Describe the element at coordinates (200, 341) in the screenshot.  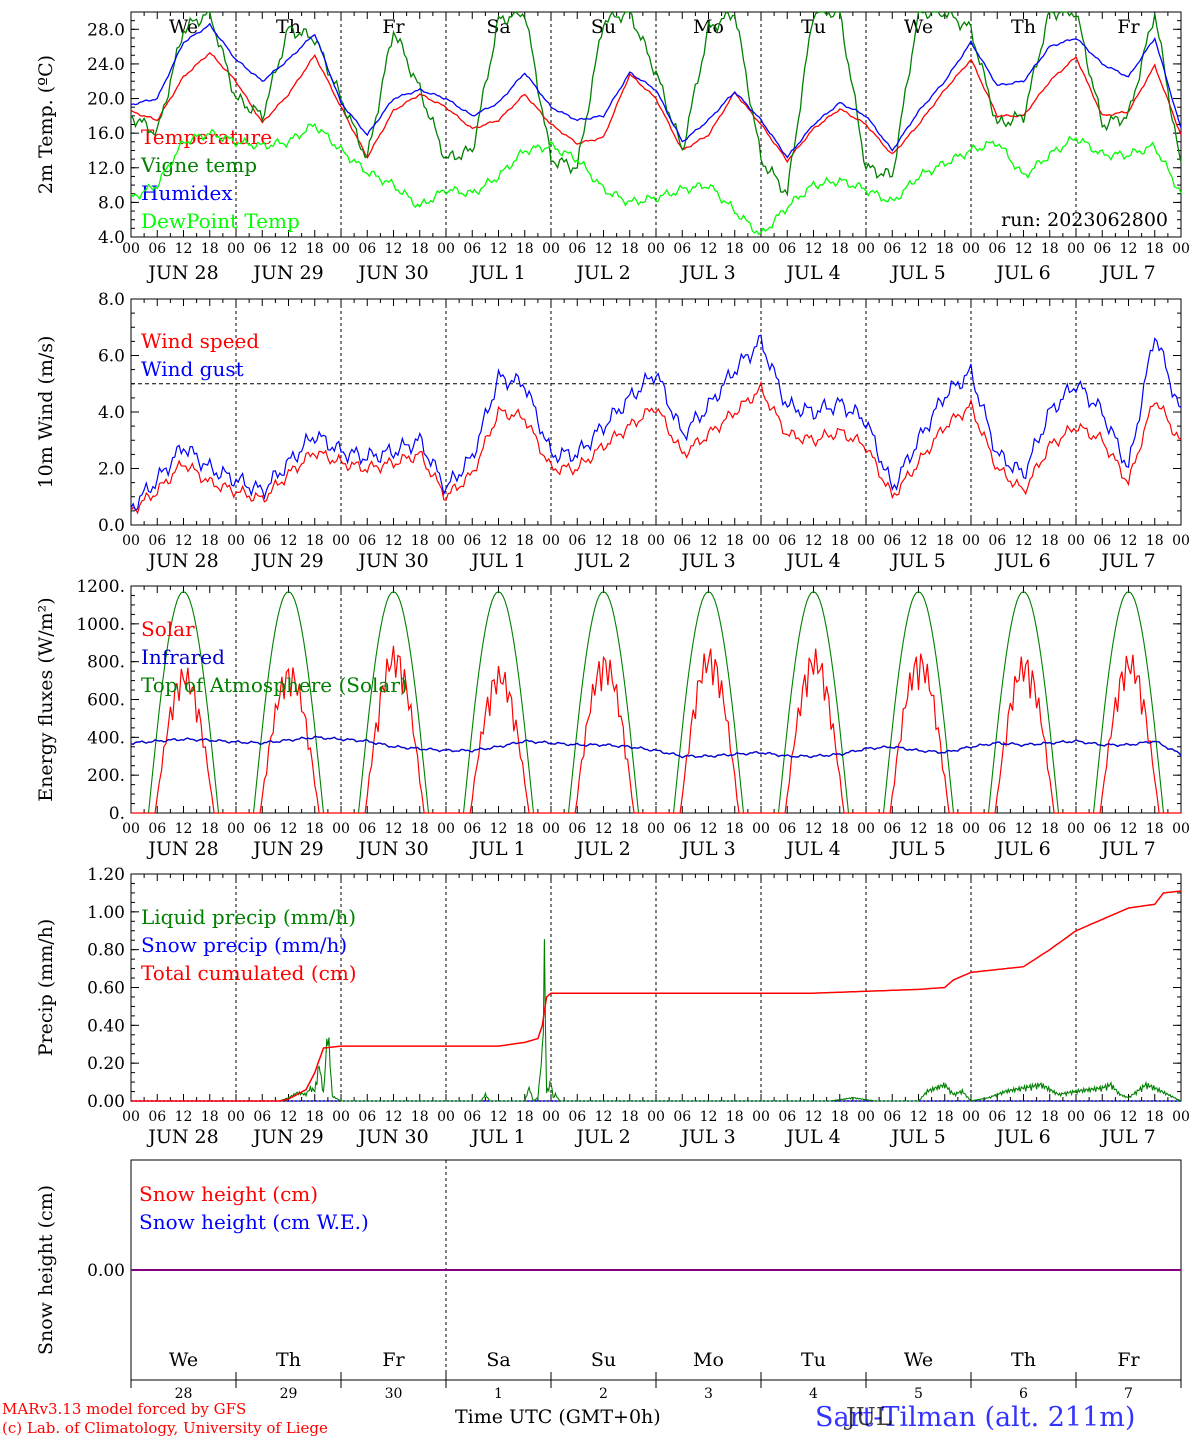
I see `legend-wind-speed: Wind speed` at that location.